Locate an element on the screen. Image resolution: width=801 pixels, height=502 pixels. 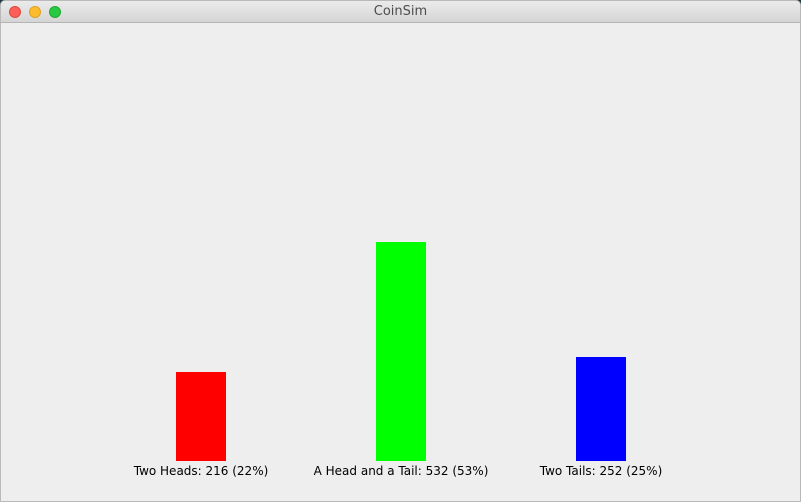
bar-head-and-tail is located at coordinates (401, 351).